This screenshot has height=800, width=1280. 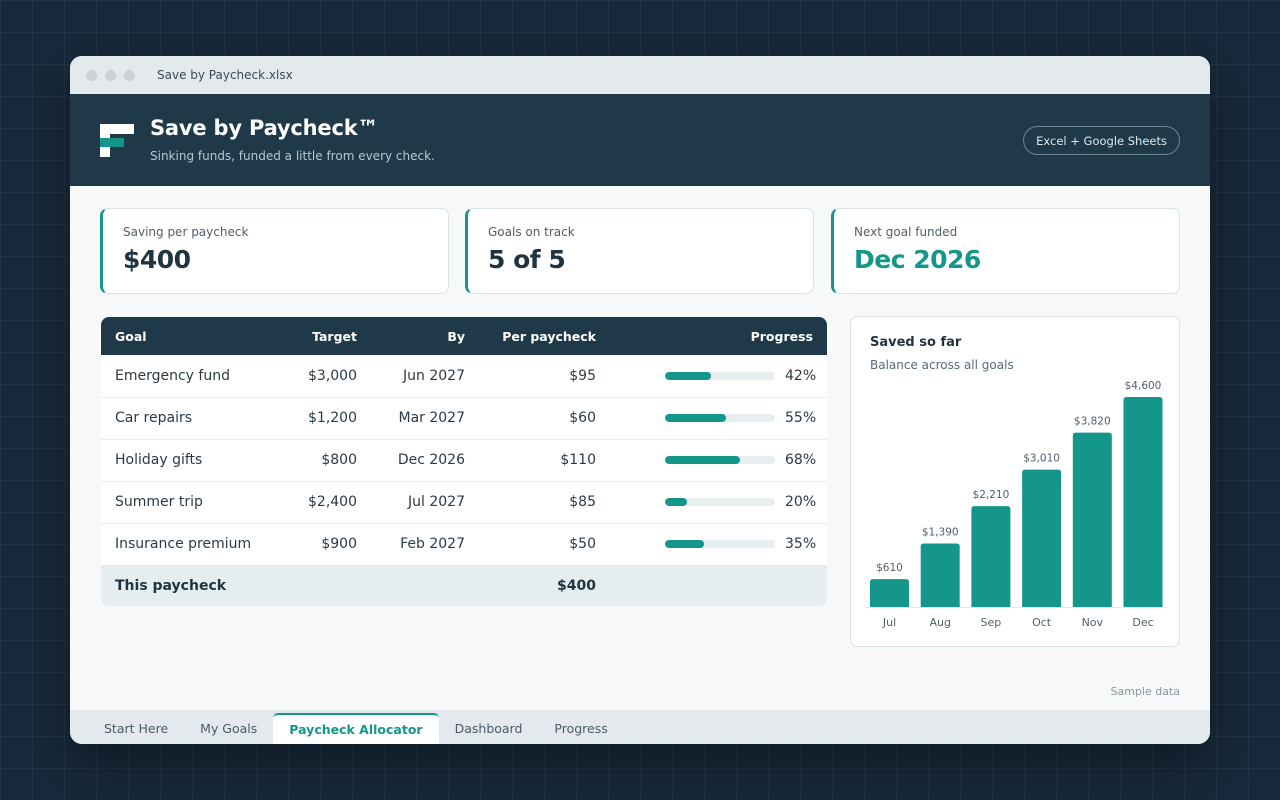 I want to click on kpi-value: 5 of 5, so click(x=527, y=259).